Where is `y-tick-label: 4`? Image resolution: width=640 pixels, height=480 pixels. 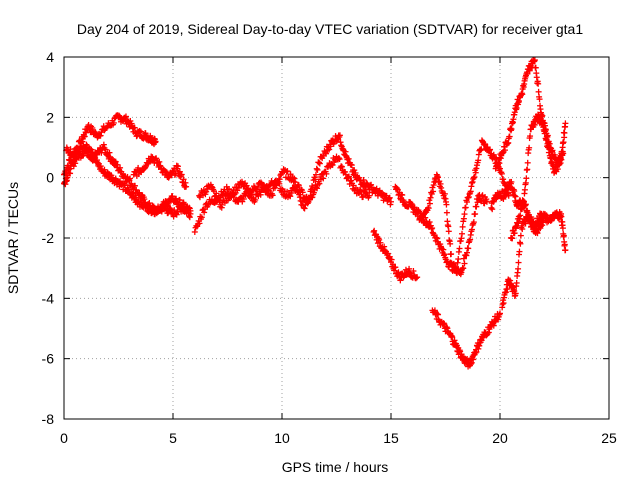 y-tick-label: 4 is located at coordinates (50, 57).